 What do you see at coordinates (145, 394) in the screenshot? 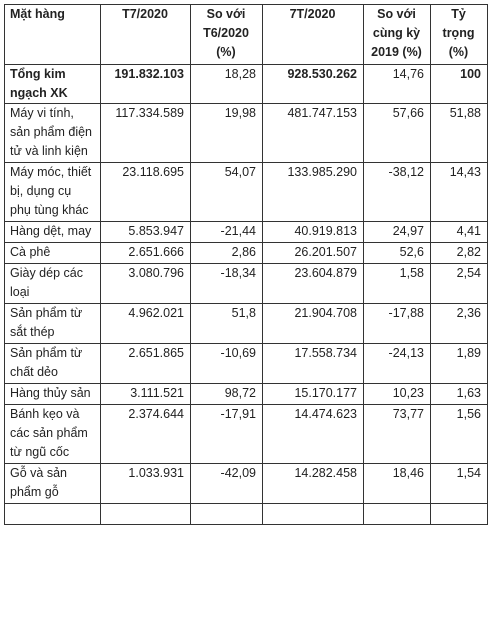
I see `value-cell: 3.111.521` at bounding box center [145, 394].